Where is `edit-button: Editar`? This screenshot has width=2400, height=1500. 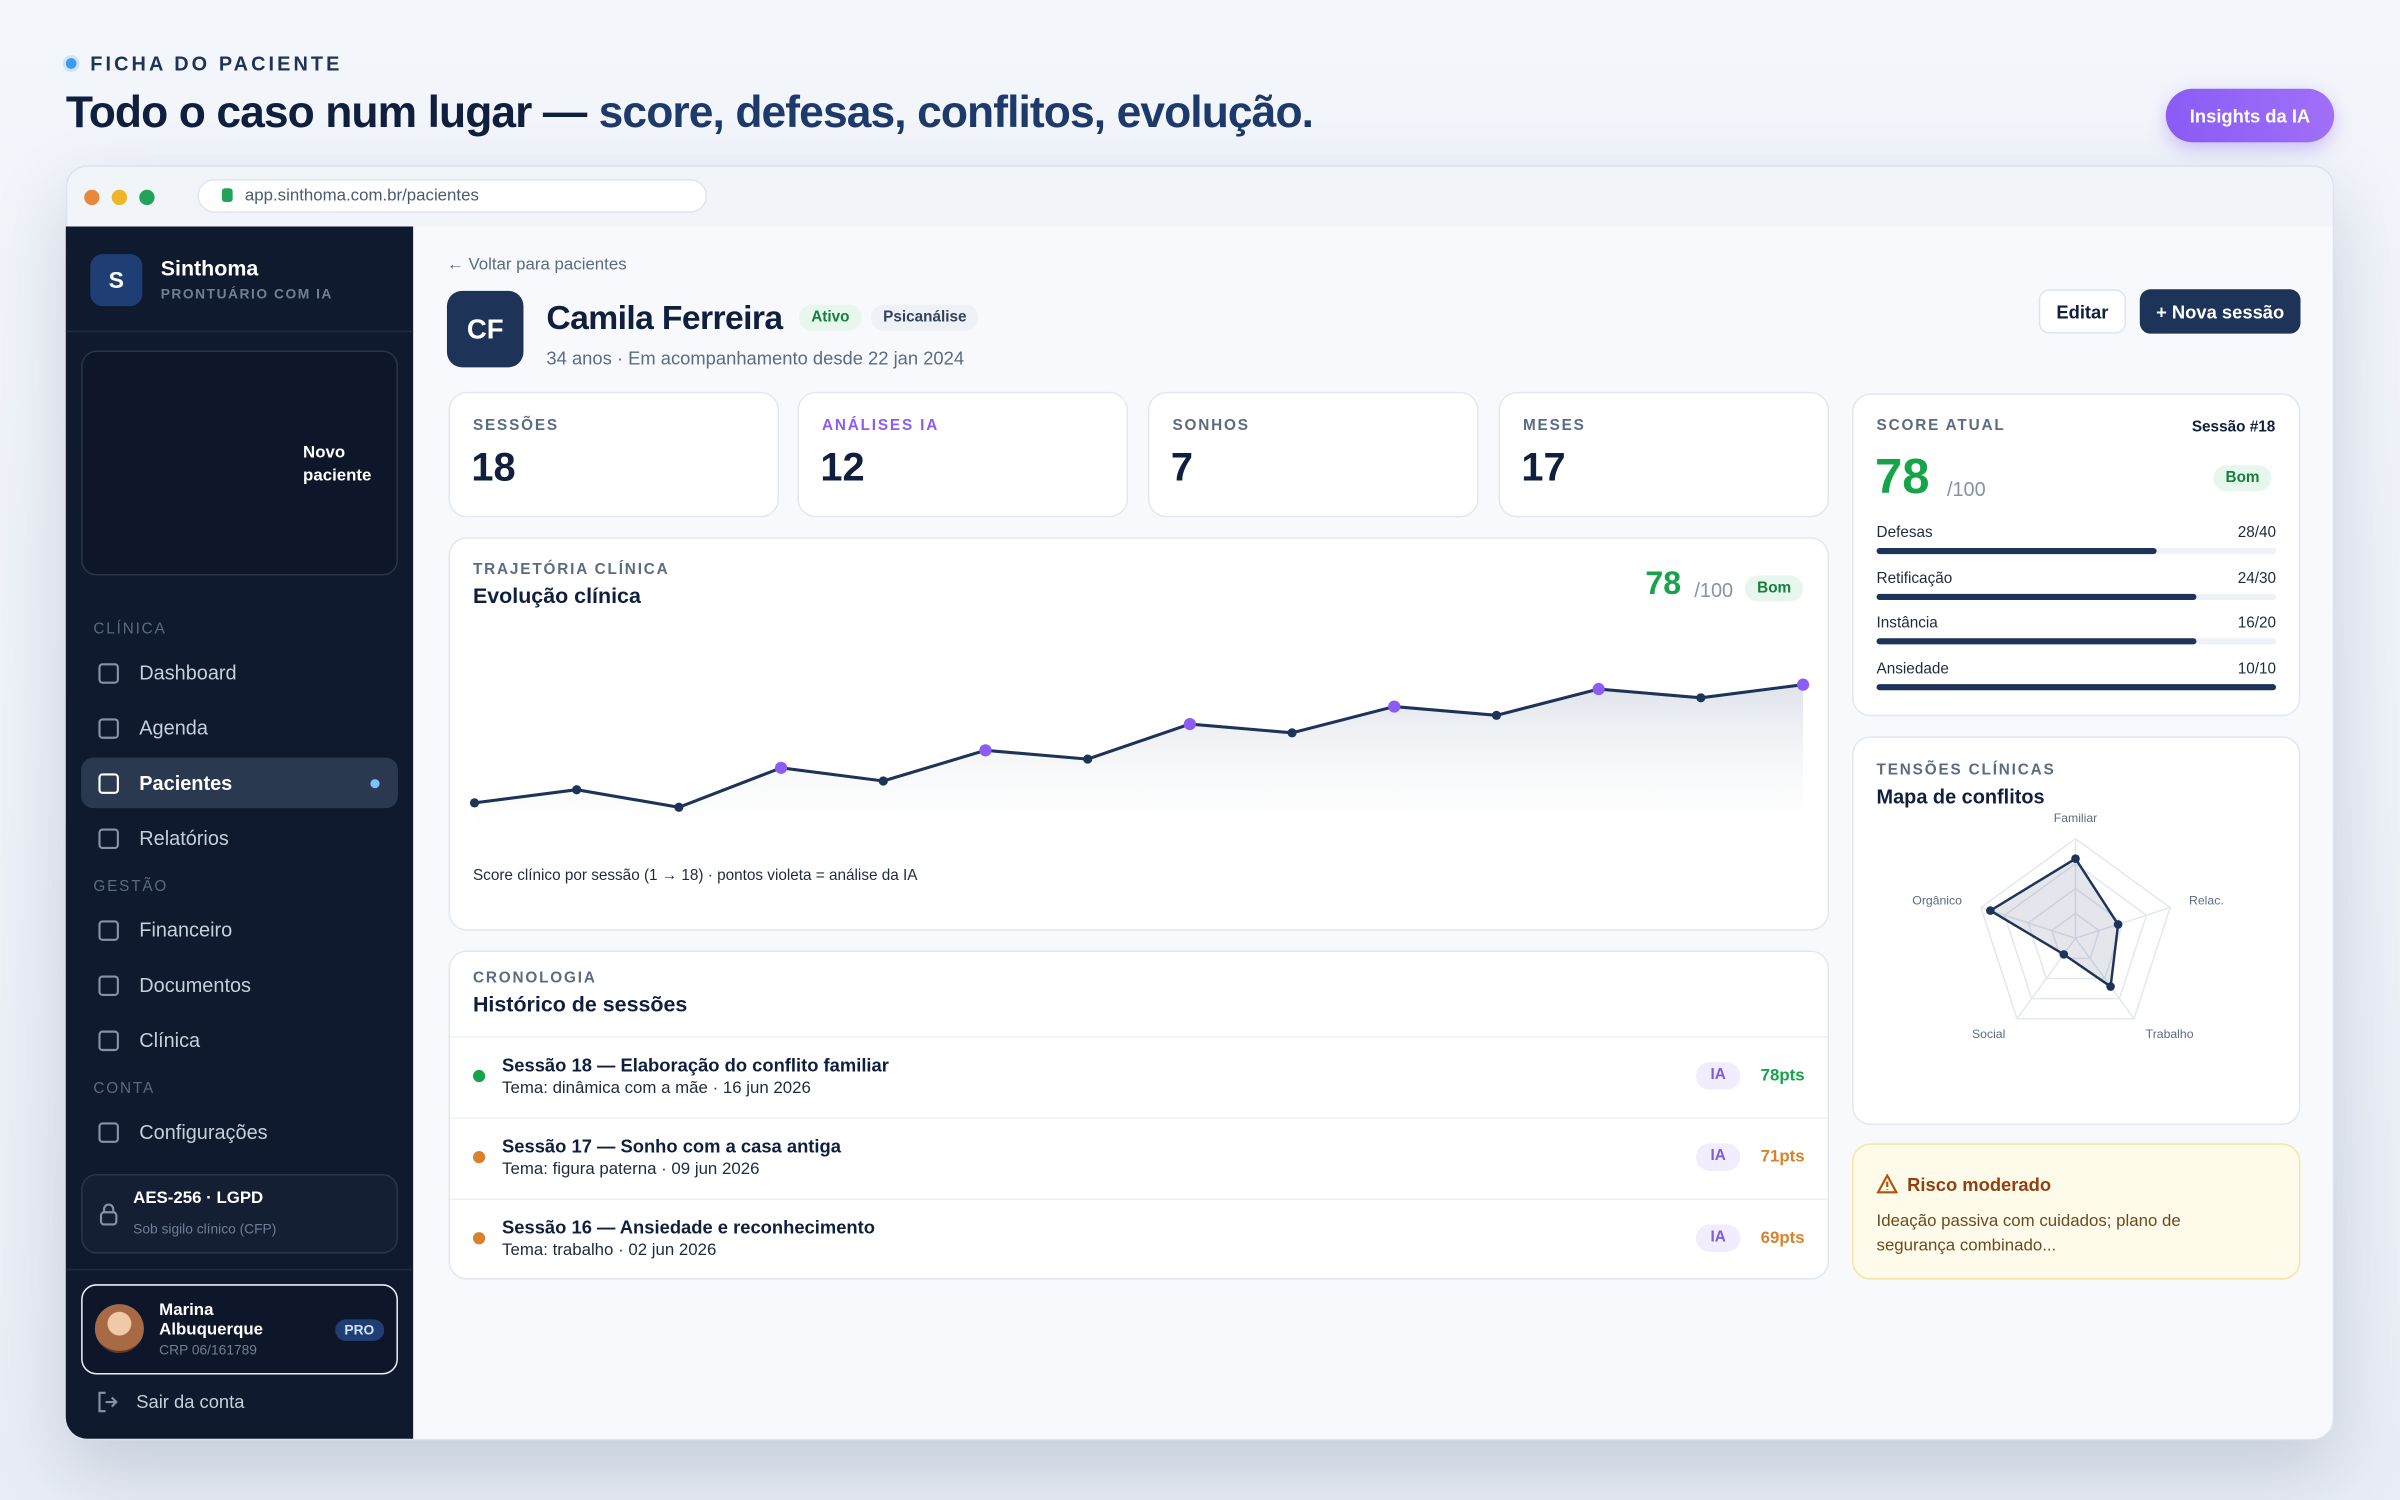
edit-button: Editar is located at coordinates (2082, 311).